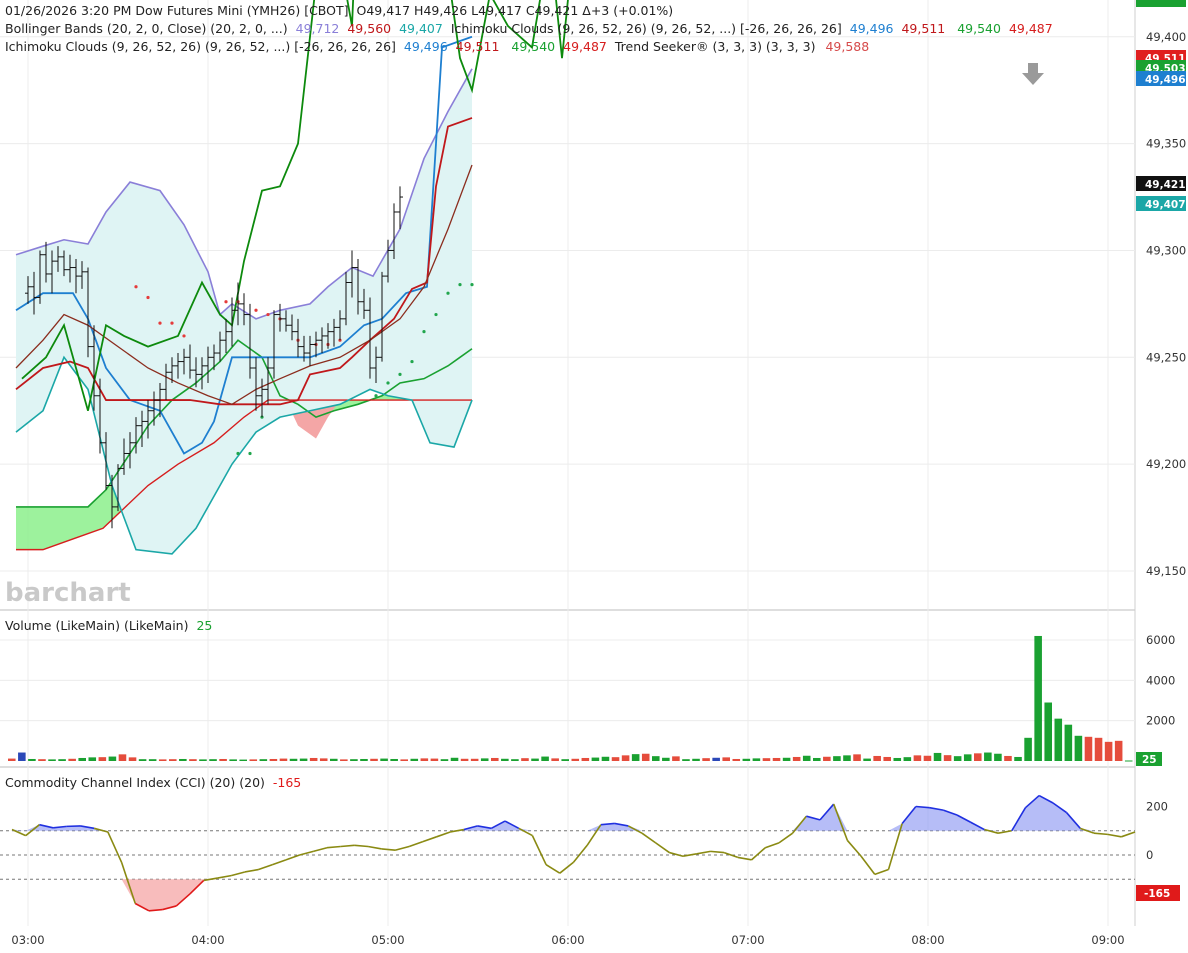 This screenshot has height=953, width=1188. Describe the element at coordinates (1166, 571) in the screenshot. I see `y-tick-label: 49,150` at that location.